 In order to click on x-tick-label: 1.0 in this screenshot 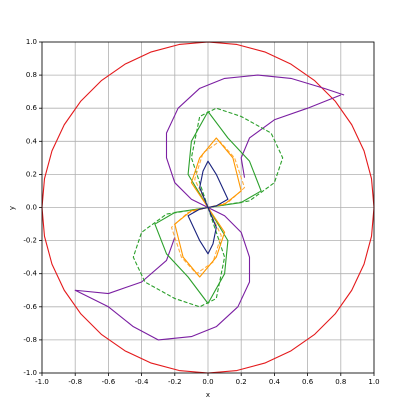, I will do `click(373, 382)`.